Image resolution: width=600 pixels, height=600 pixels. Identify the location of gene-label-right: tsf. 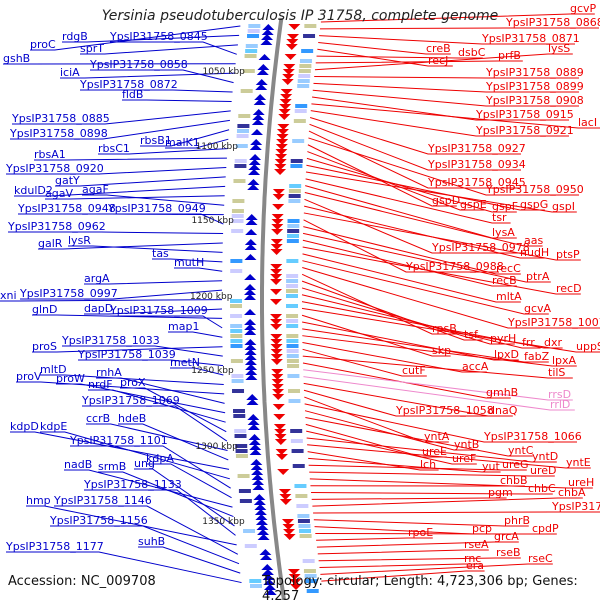
(471, 334).